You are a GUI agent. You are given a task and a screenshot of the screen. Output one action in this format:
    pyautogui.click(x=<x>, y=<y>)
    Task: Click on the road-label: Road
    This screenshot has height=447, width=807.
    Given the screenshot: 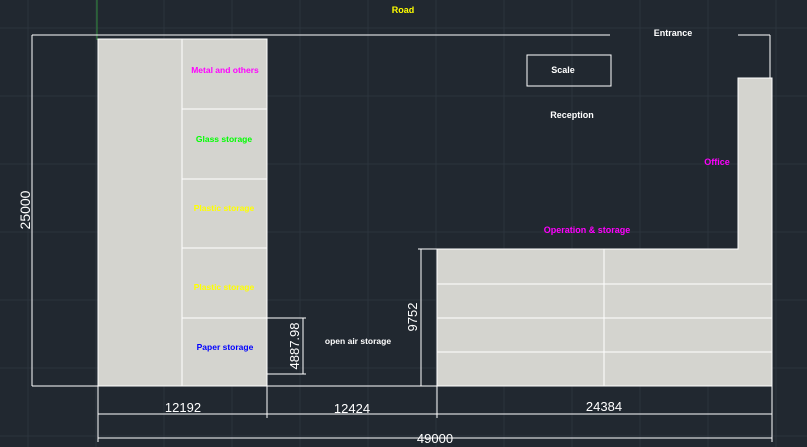 What is the action you would take?
    pyautogui.click(x=403, y=10)
    